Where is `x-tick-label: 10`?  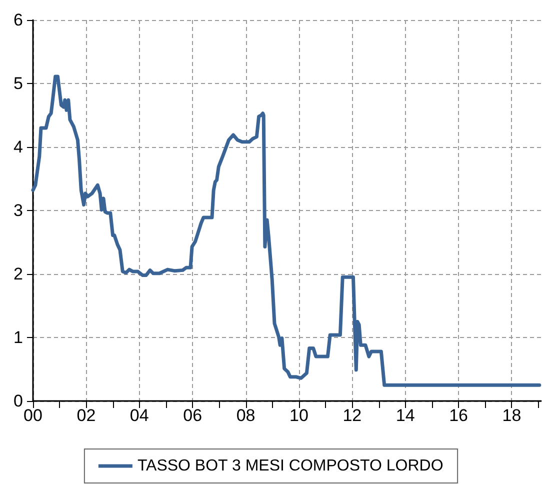
x-tick-label: 10 is located at coordinates (299, 415).